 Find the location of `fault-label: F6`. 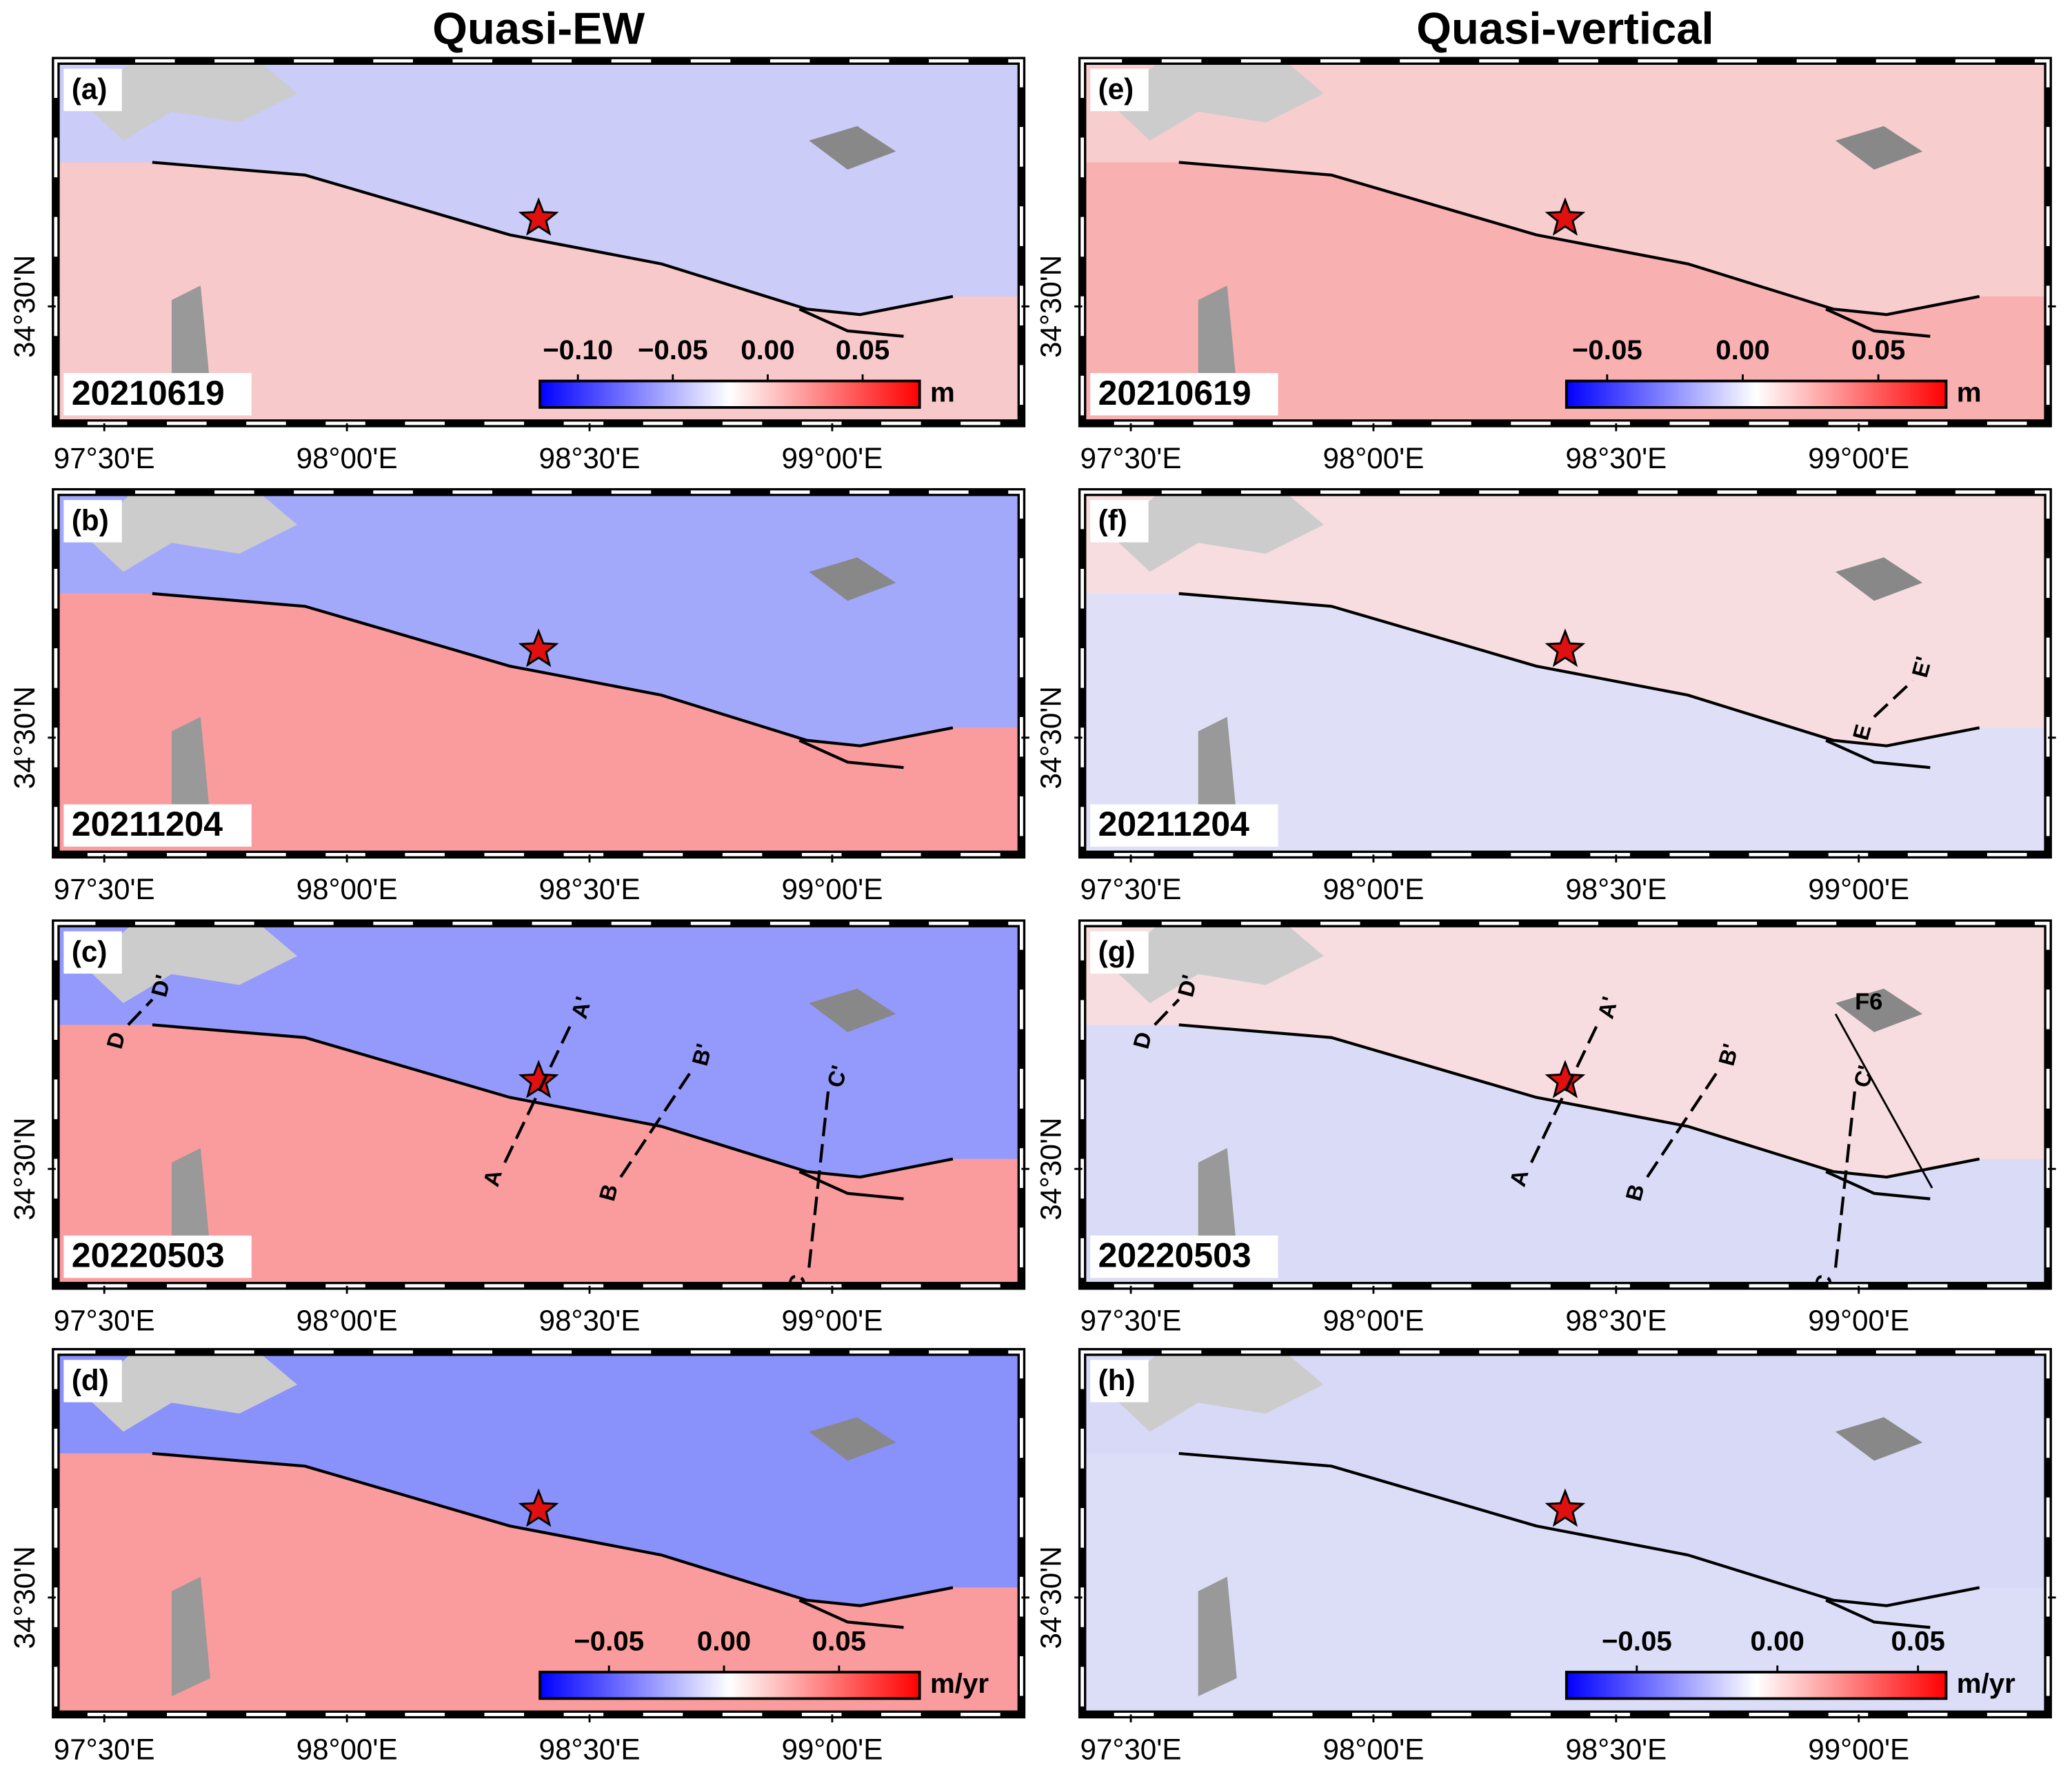

fault-label: F6 is located at coordinates (1868, 1002).